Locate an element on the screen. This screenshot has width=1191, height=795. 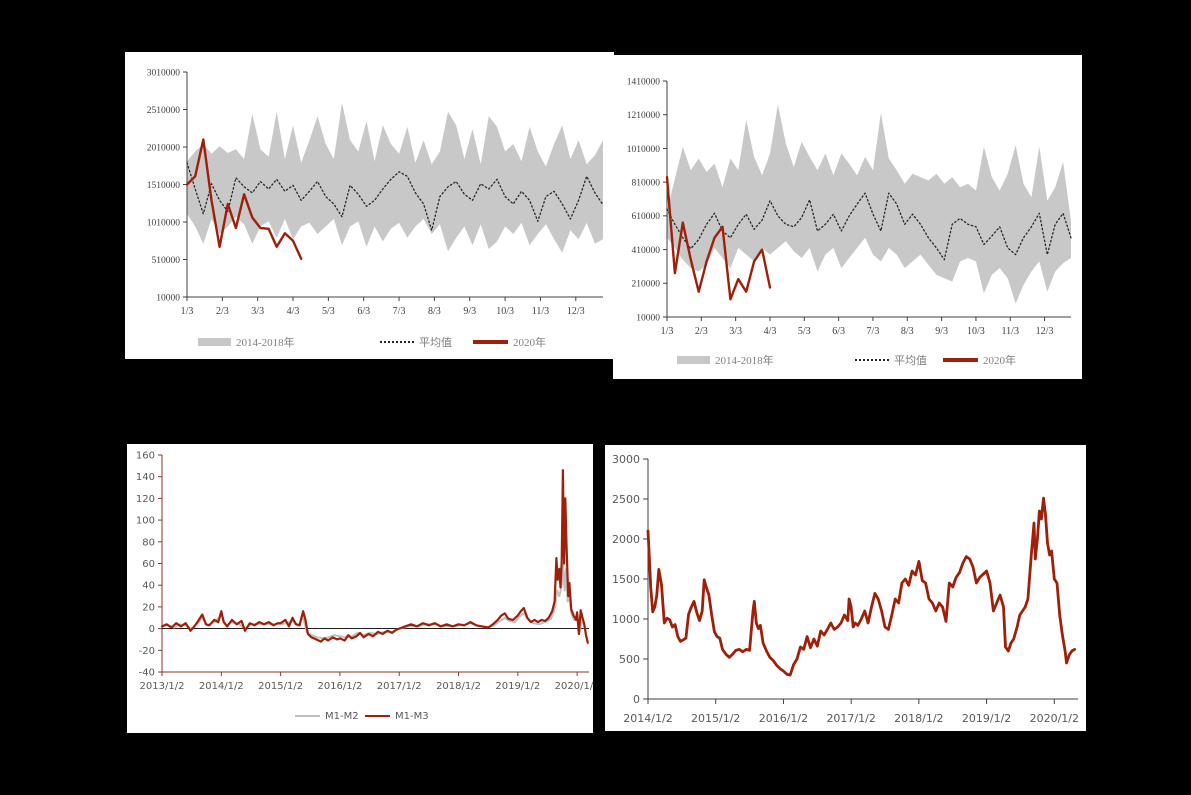
svg-text: 2000 is located at coordinates (626, 539).